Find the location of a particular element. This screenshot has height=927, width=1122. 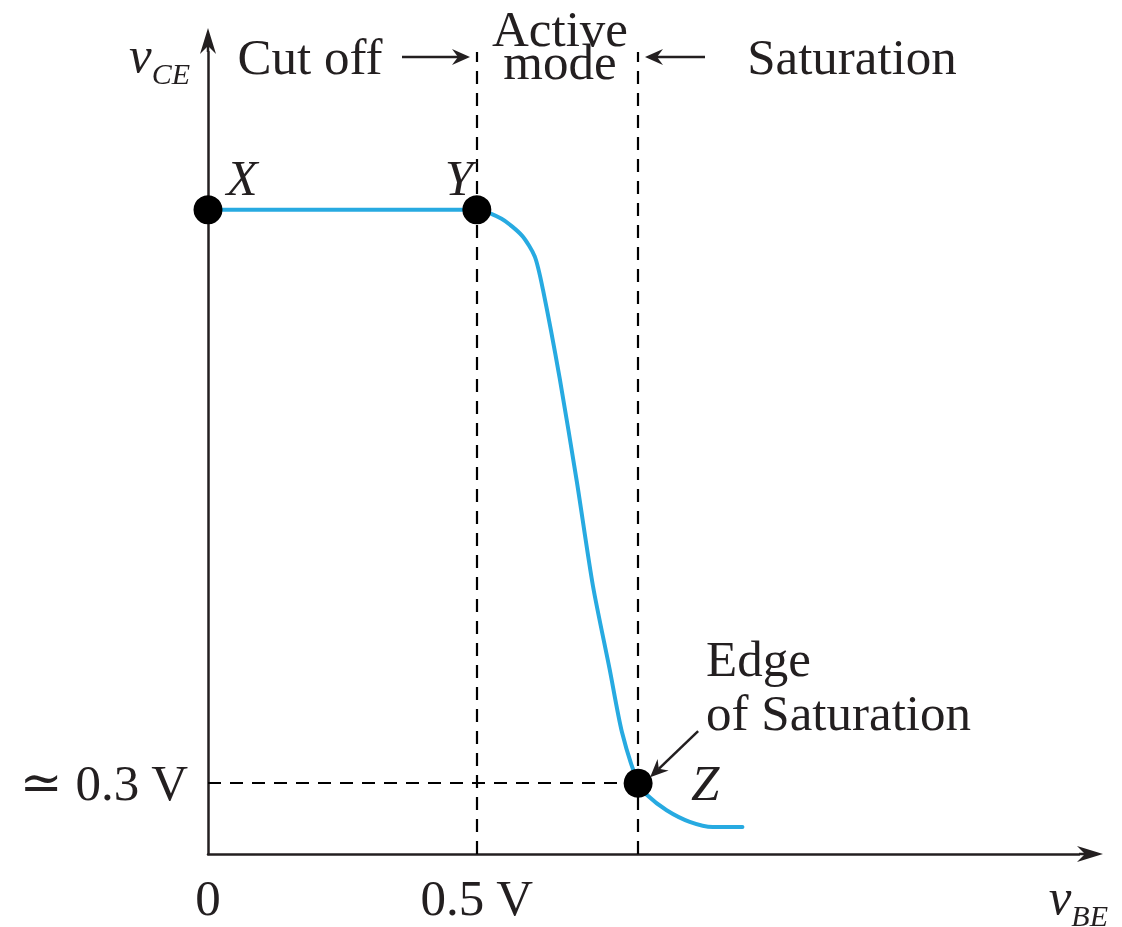

annotation: Z is located at coordinates (706, 783).